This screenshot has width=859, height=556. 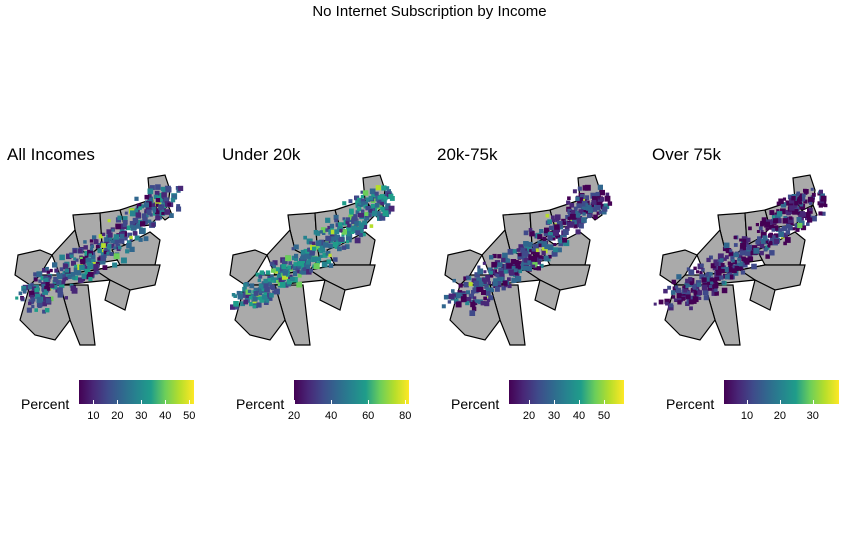 What do you see at coordinates (604, 416) in the screenshot?
I see `legend-tick-label: 50` at bounding box center [604, 416].